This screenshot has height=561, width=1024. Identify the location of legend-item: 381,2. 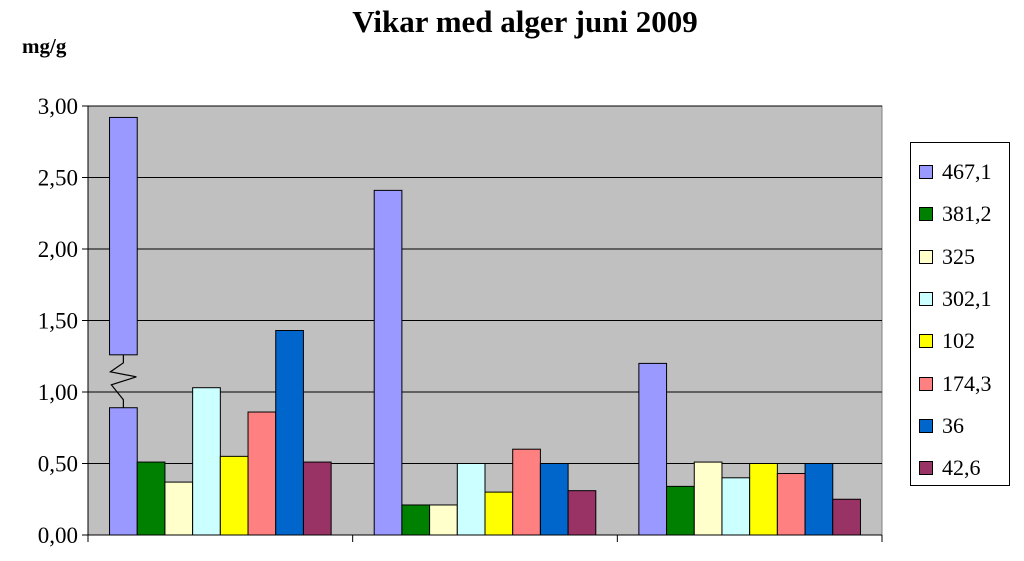
(955, 214).